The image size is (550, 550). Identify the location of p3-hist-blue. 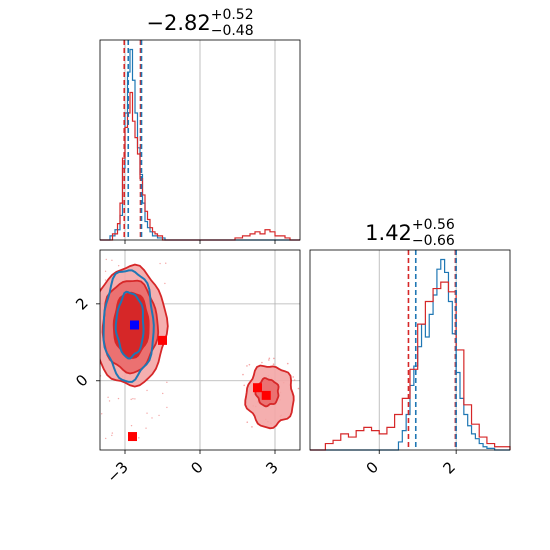
(410, 354).